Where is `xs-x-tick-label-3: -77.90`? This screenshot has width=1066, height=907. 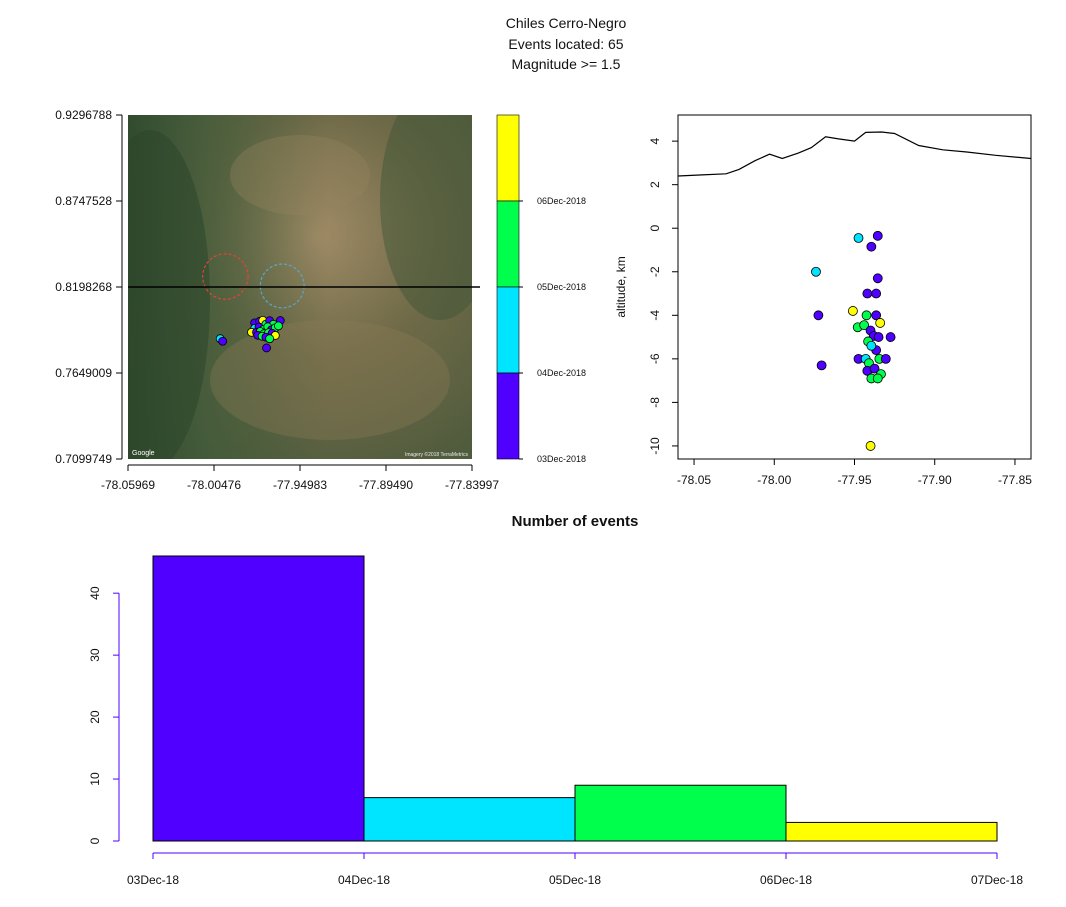
xs-x-tick-label-3: -77.90 is located at coordinates (935, 480).